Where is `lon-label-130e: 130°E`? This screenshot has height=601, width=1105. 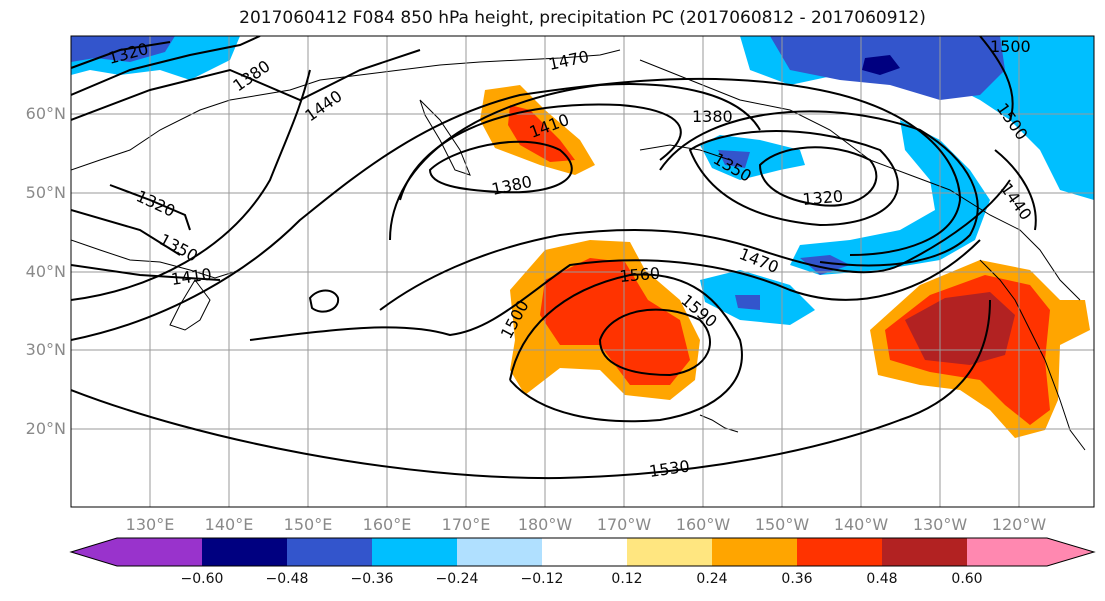 lon-label-130e: 130°E is located at coordinates (150, 524).